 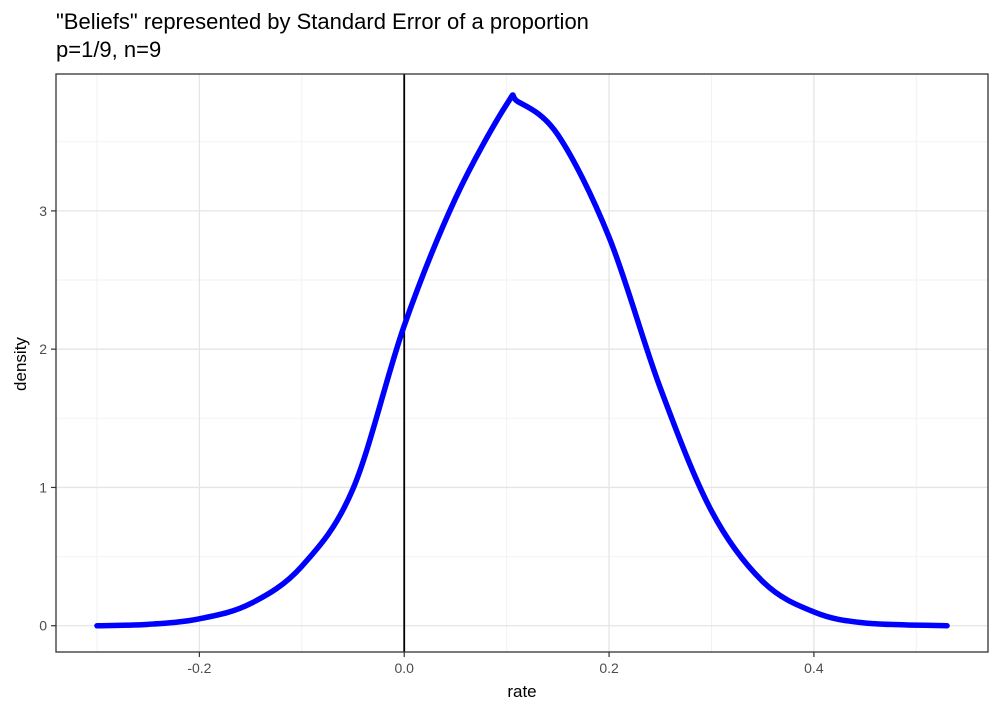 I want to click on x-tick-label: -0.2, so click(x=199, y=668).